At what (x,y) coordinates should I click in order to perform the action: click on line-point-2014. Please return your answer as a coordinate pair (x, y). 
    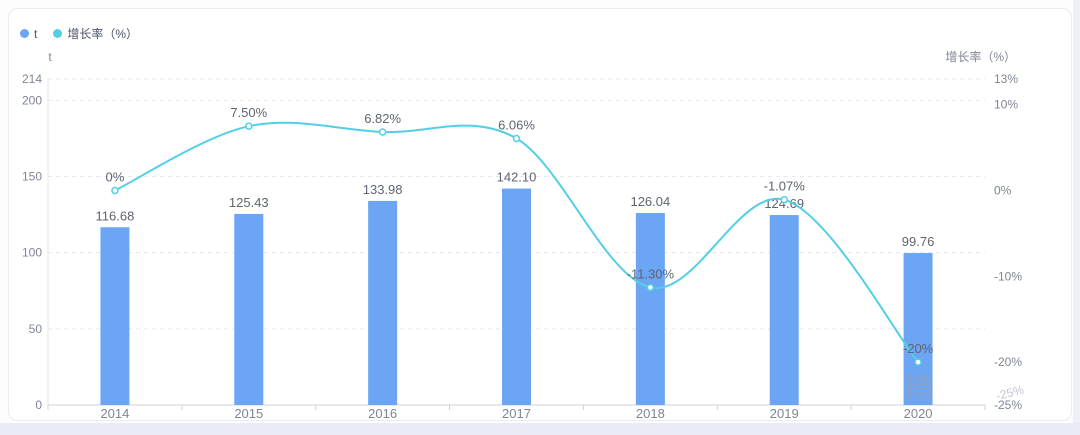
    Looking at the image, I should click on (115, 190).